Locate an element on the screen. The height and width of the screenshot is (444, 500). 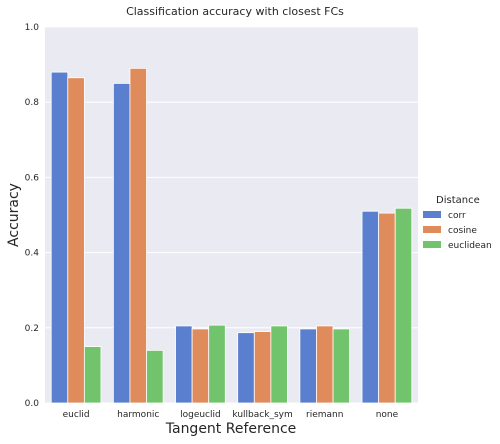
y-axis-ticks: 0.0 0.2 0.4 0.6 0.8 1.0 is located at coordinates (32, 216).